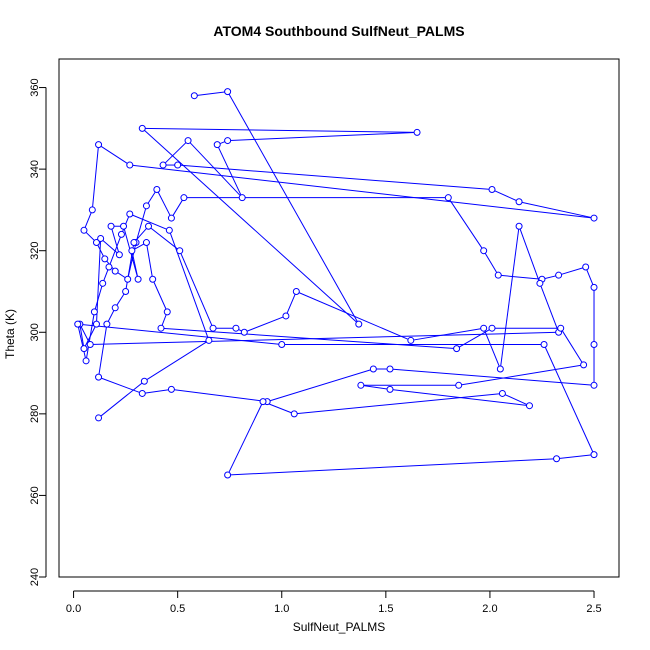  What do you see at coordinates (177, 609) in the screenshot?
I see `x-tick-label: 0.5` at bounding box center [177, 609].